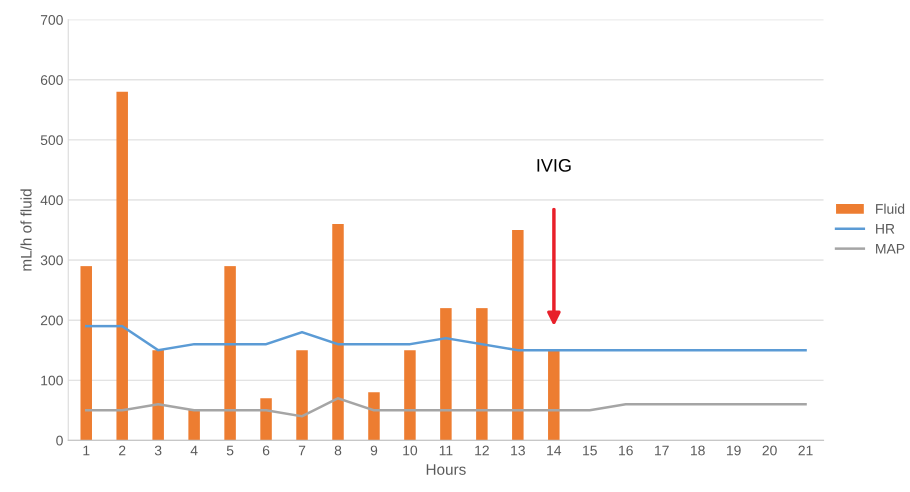 The height and width of the screenshot is (492, 910). What do you see at coordinates (230, 451) in the screenshot?
I see `x-tick-label: 5` at bounding box center [230, 451].